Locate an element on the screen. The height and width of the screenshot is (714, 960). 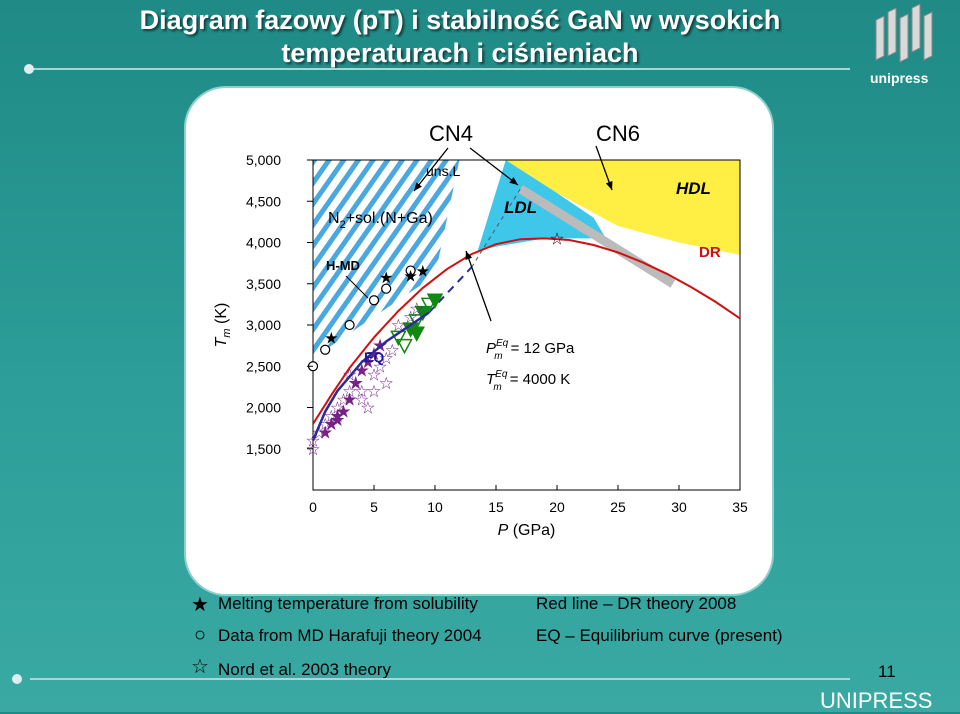
filled-star-icon: ★ is located at coordinates (200, 605).